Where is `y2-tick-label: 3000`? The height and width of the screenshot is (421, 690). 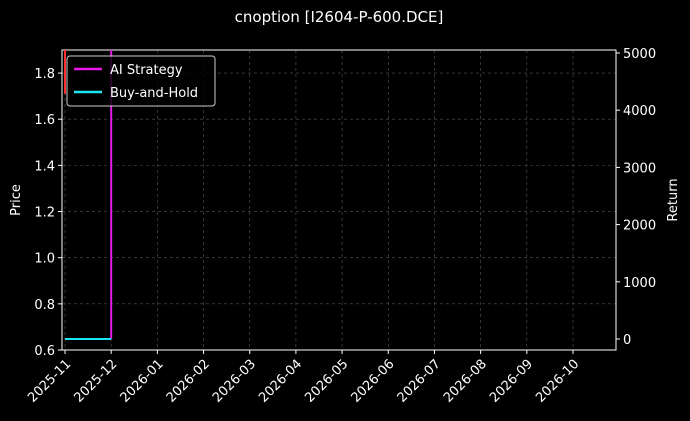 y2-tick-label: 3000 is located at coordinates (639, 168).